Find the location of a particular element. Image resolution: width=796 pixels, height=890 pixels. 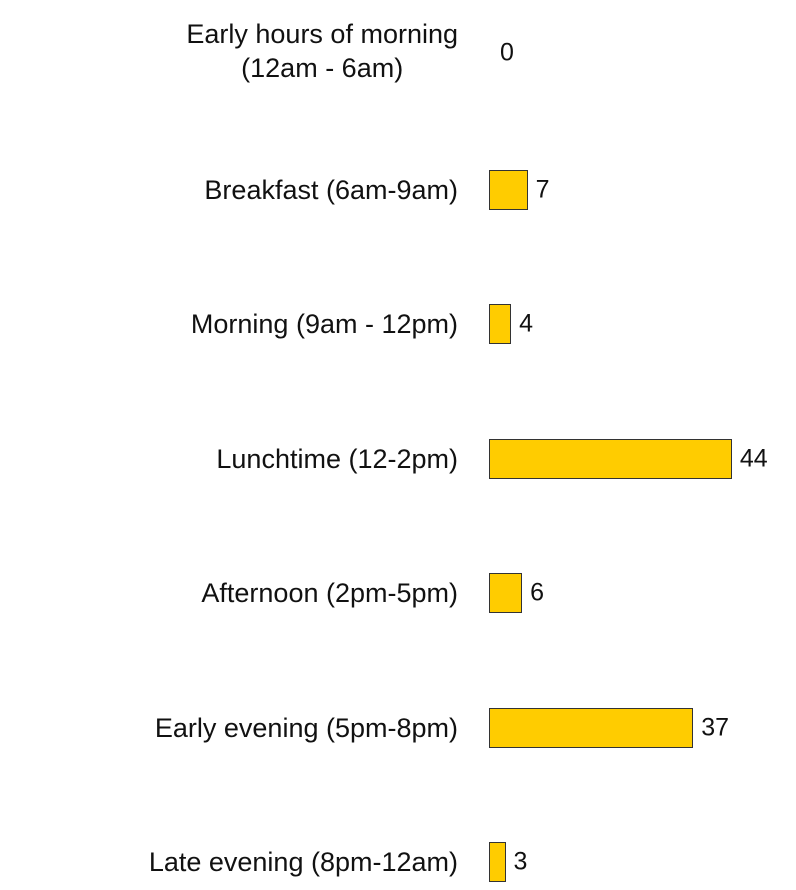

category-label: Late evening (8pm-12am) is located at coordinates (303, 862).